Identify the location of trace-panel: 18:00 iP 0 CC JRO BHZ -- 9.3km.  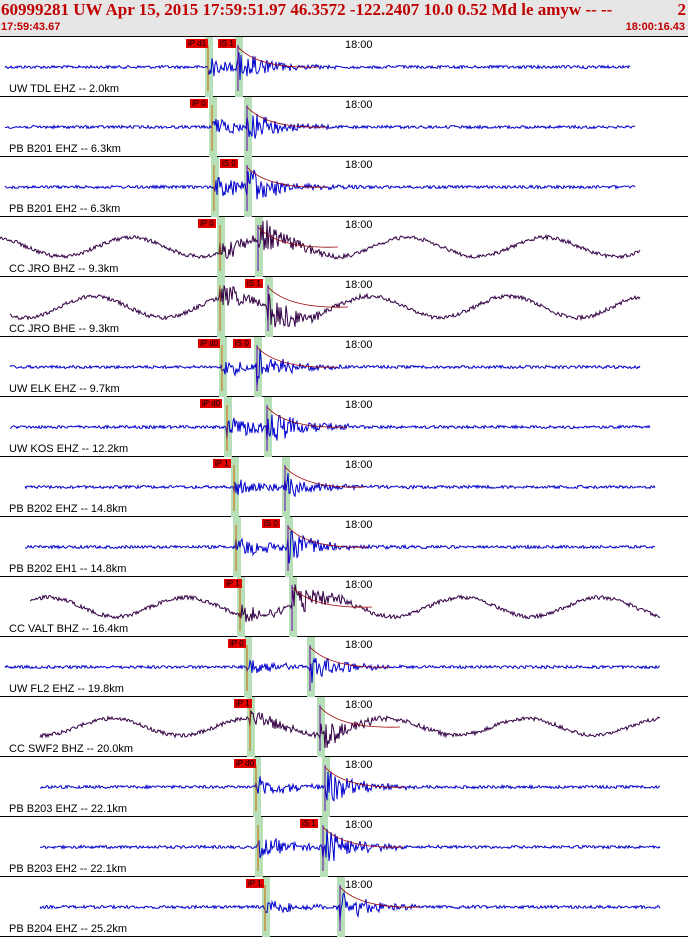
(344, 247).